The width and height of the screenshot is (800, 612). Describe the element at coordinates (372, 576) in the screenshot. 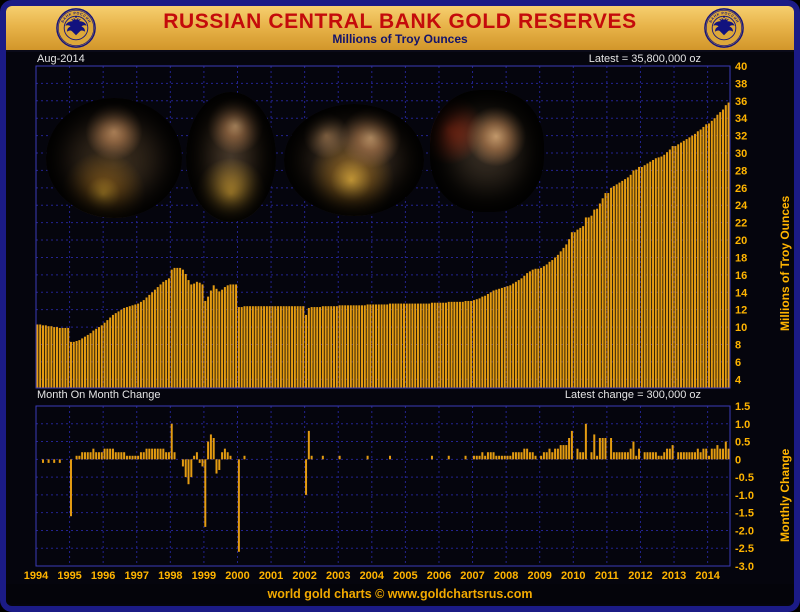

I see `svg-text: 2004` at that location.